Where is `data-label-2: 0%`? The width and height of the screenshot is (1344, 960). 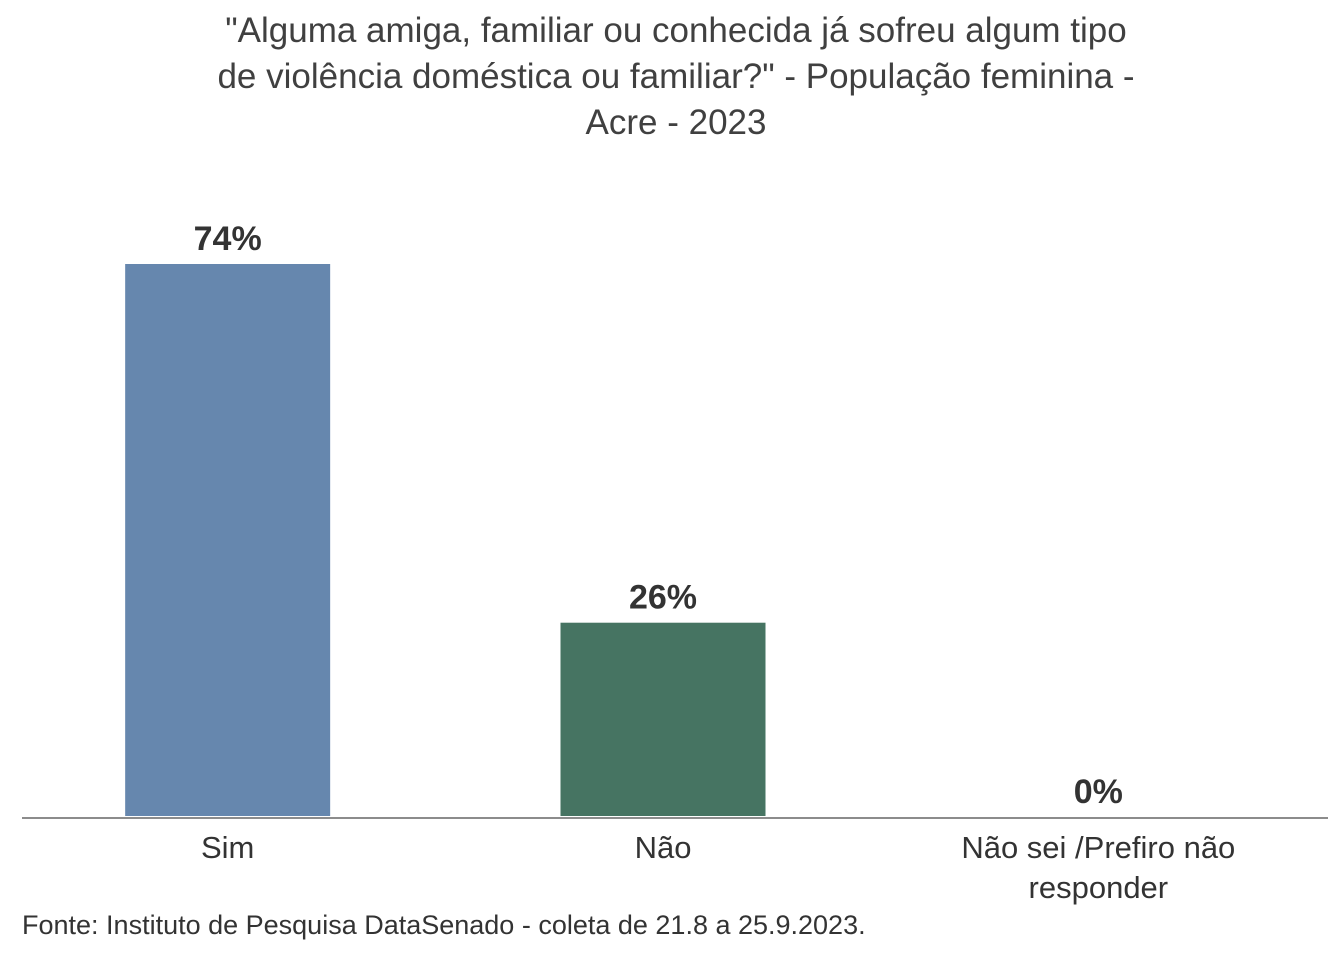 data-label-2: 0% is located at coordinates (1098, 792).